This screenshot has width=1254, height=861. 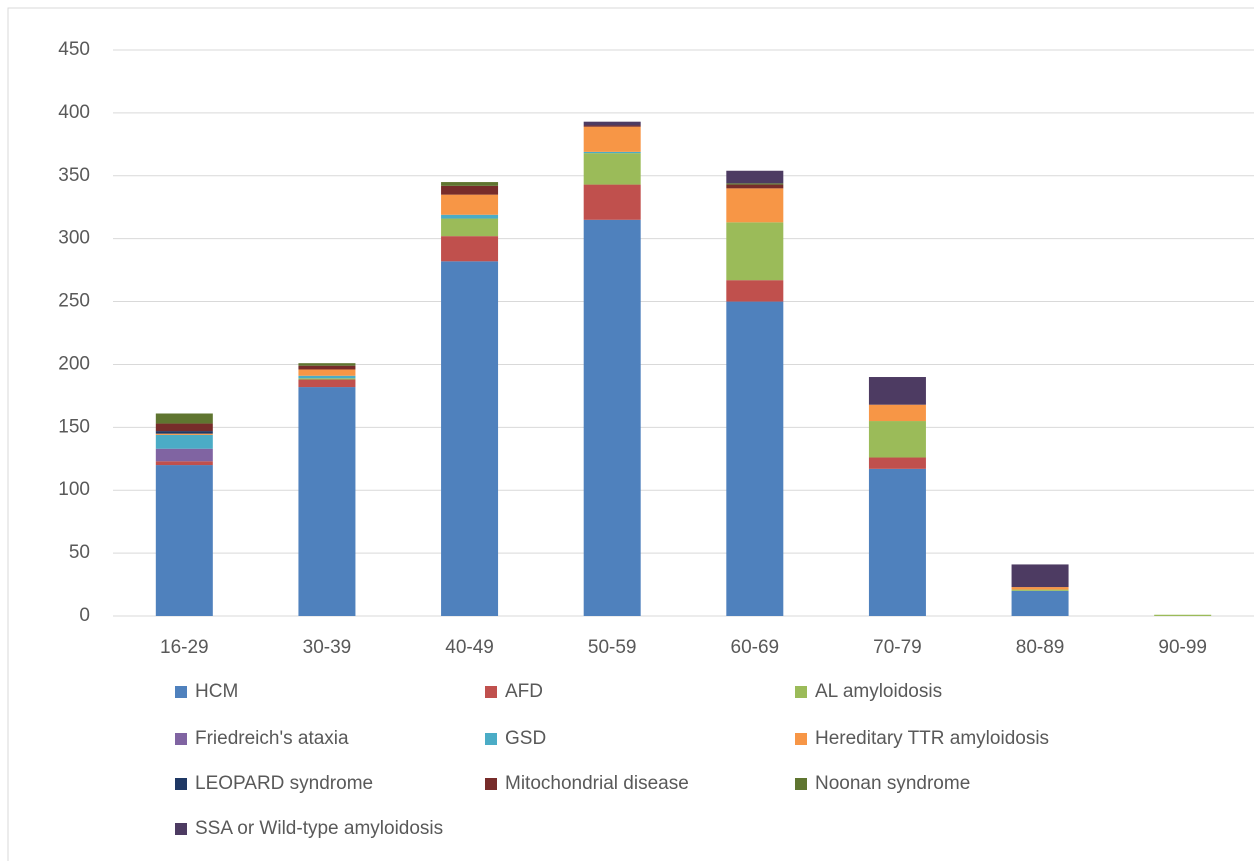 What do you see at coordinates (892, 783) in the screenshot?
I see `legend-label: Noonan syndrome` at bounding box center [892, 783].